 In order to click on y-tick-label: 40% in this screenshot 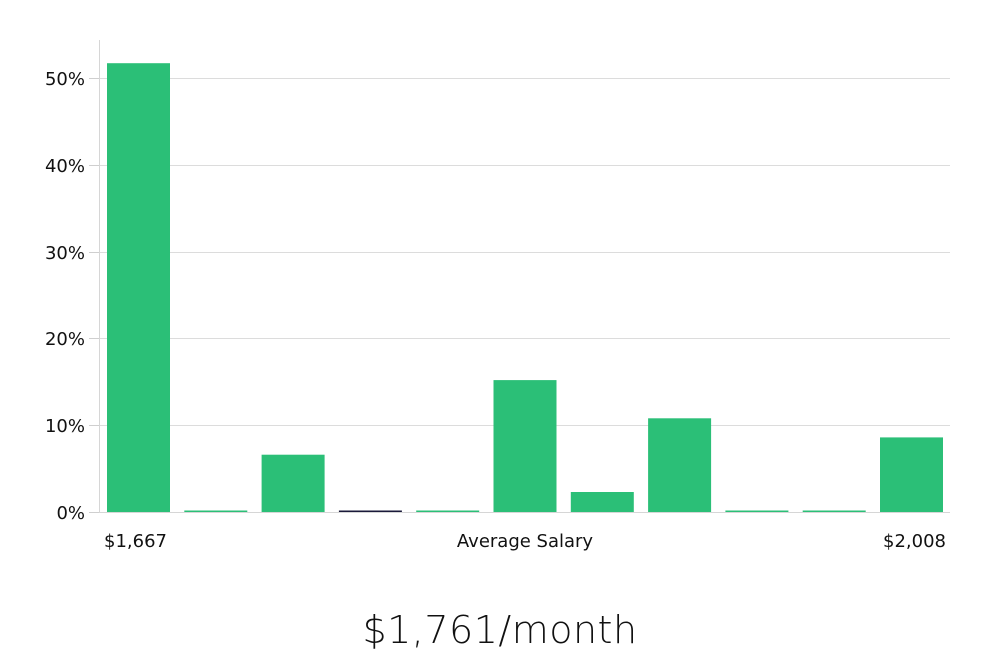, I will do `click(65, 166)`.